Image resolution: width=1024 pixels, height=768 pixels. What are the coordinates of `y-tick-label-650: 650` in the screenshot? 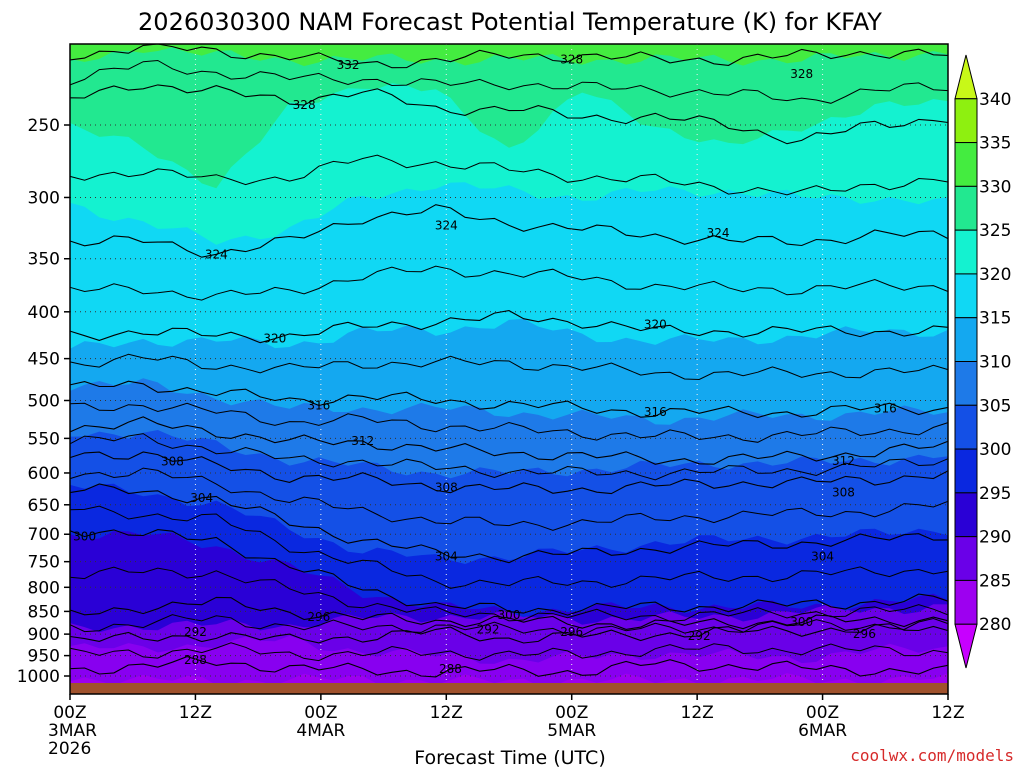 It's located at (44, 506).